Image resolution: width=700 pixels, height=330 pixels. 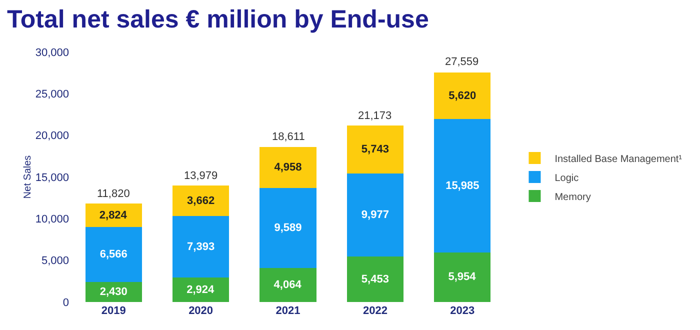 I want to click on data-label: 3,662, so click(x=201, y=200).